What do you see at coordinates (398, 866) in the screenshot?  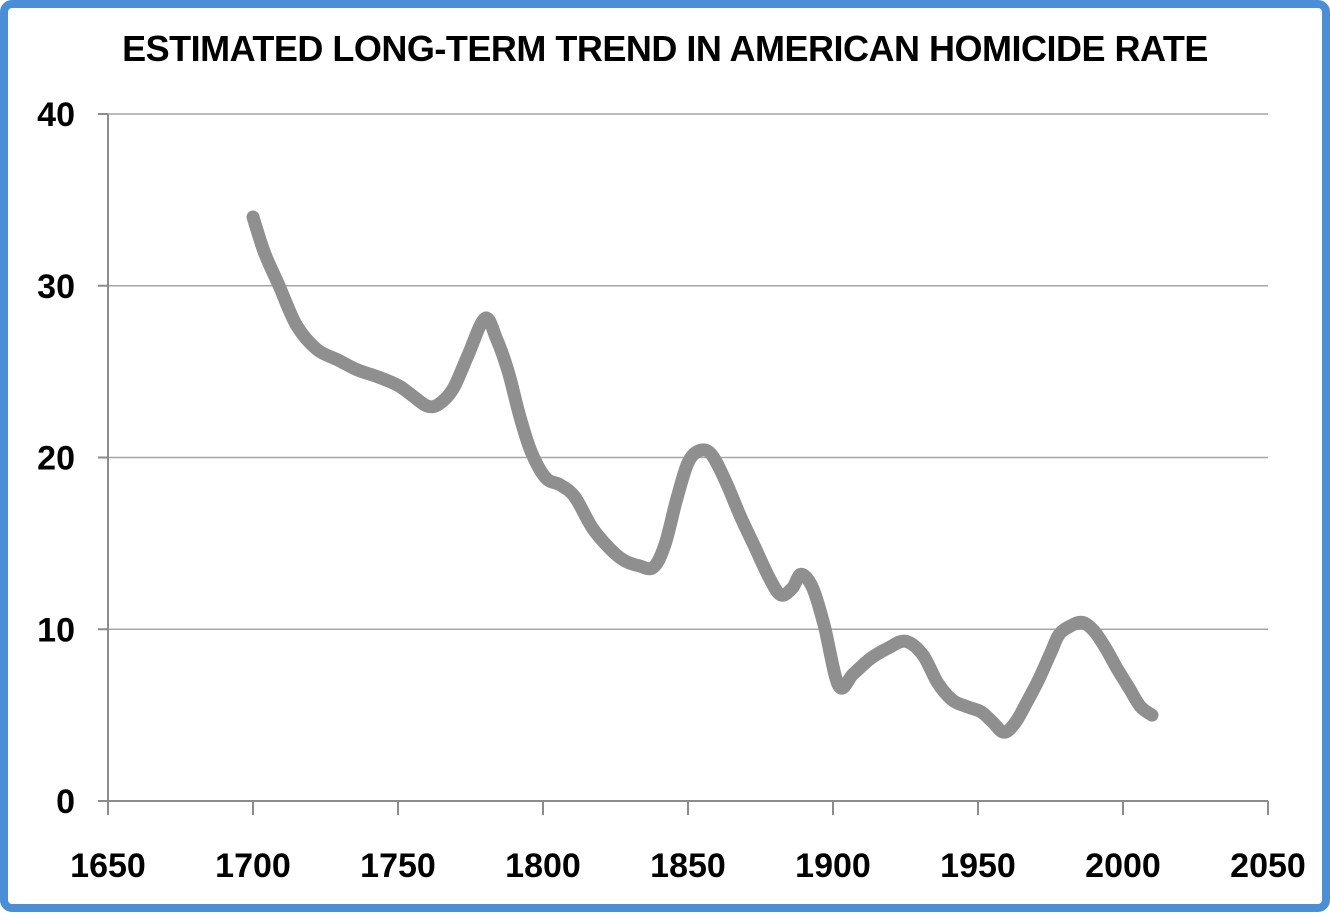 I see `x-tick-label: 1750` at bounding box center [398, 866].